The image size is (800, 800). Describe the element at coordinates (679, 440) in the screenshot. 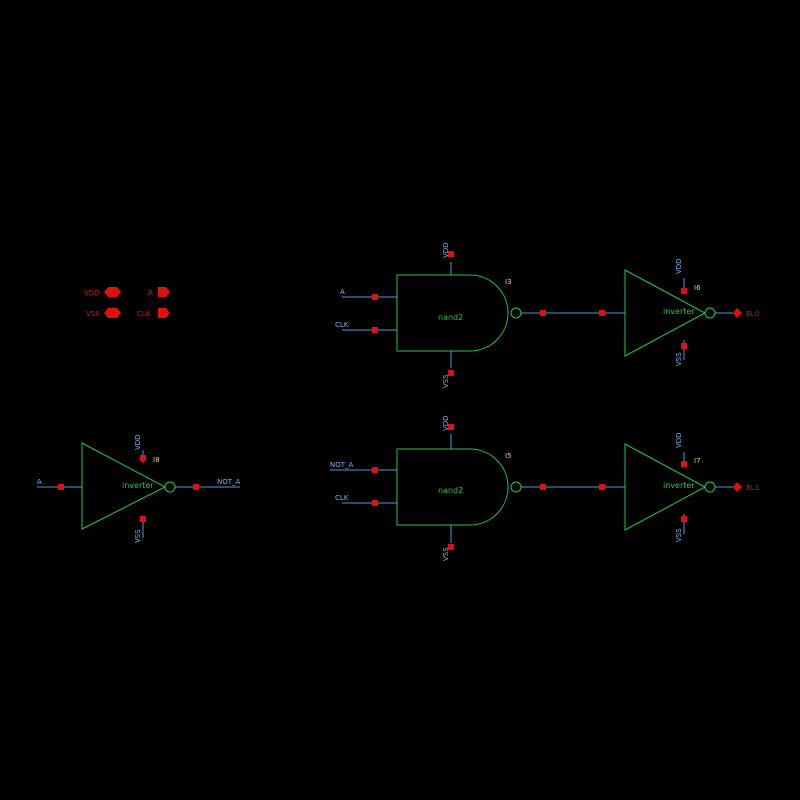

I see `i7-net-vdd: VDD` at that location.